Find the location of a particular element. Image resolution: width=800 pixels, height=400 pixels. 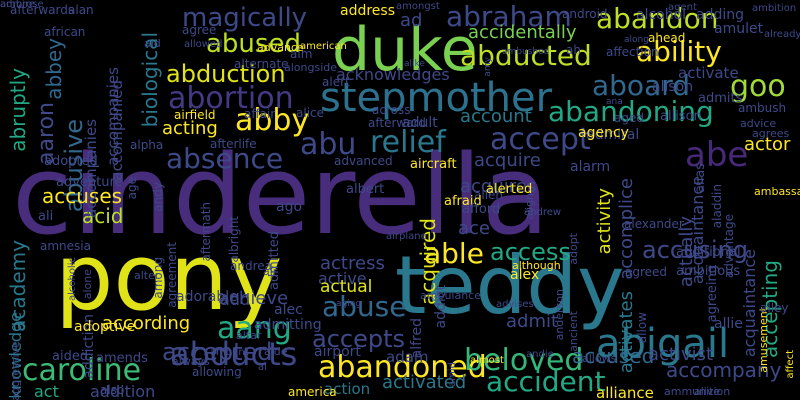

word-aircraft: aircraft is located at coordinates (433, 164).